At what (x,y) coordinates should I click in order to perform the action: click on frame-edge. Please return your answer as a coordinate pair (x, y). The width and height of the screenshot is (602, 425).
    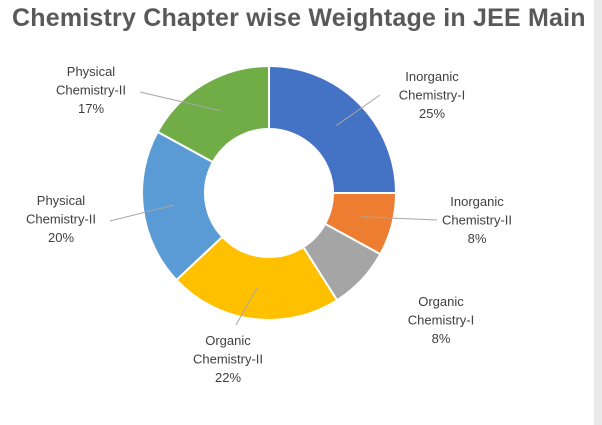
    Looking at the image, I should click on (598, 212).